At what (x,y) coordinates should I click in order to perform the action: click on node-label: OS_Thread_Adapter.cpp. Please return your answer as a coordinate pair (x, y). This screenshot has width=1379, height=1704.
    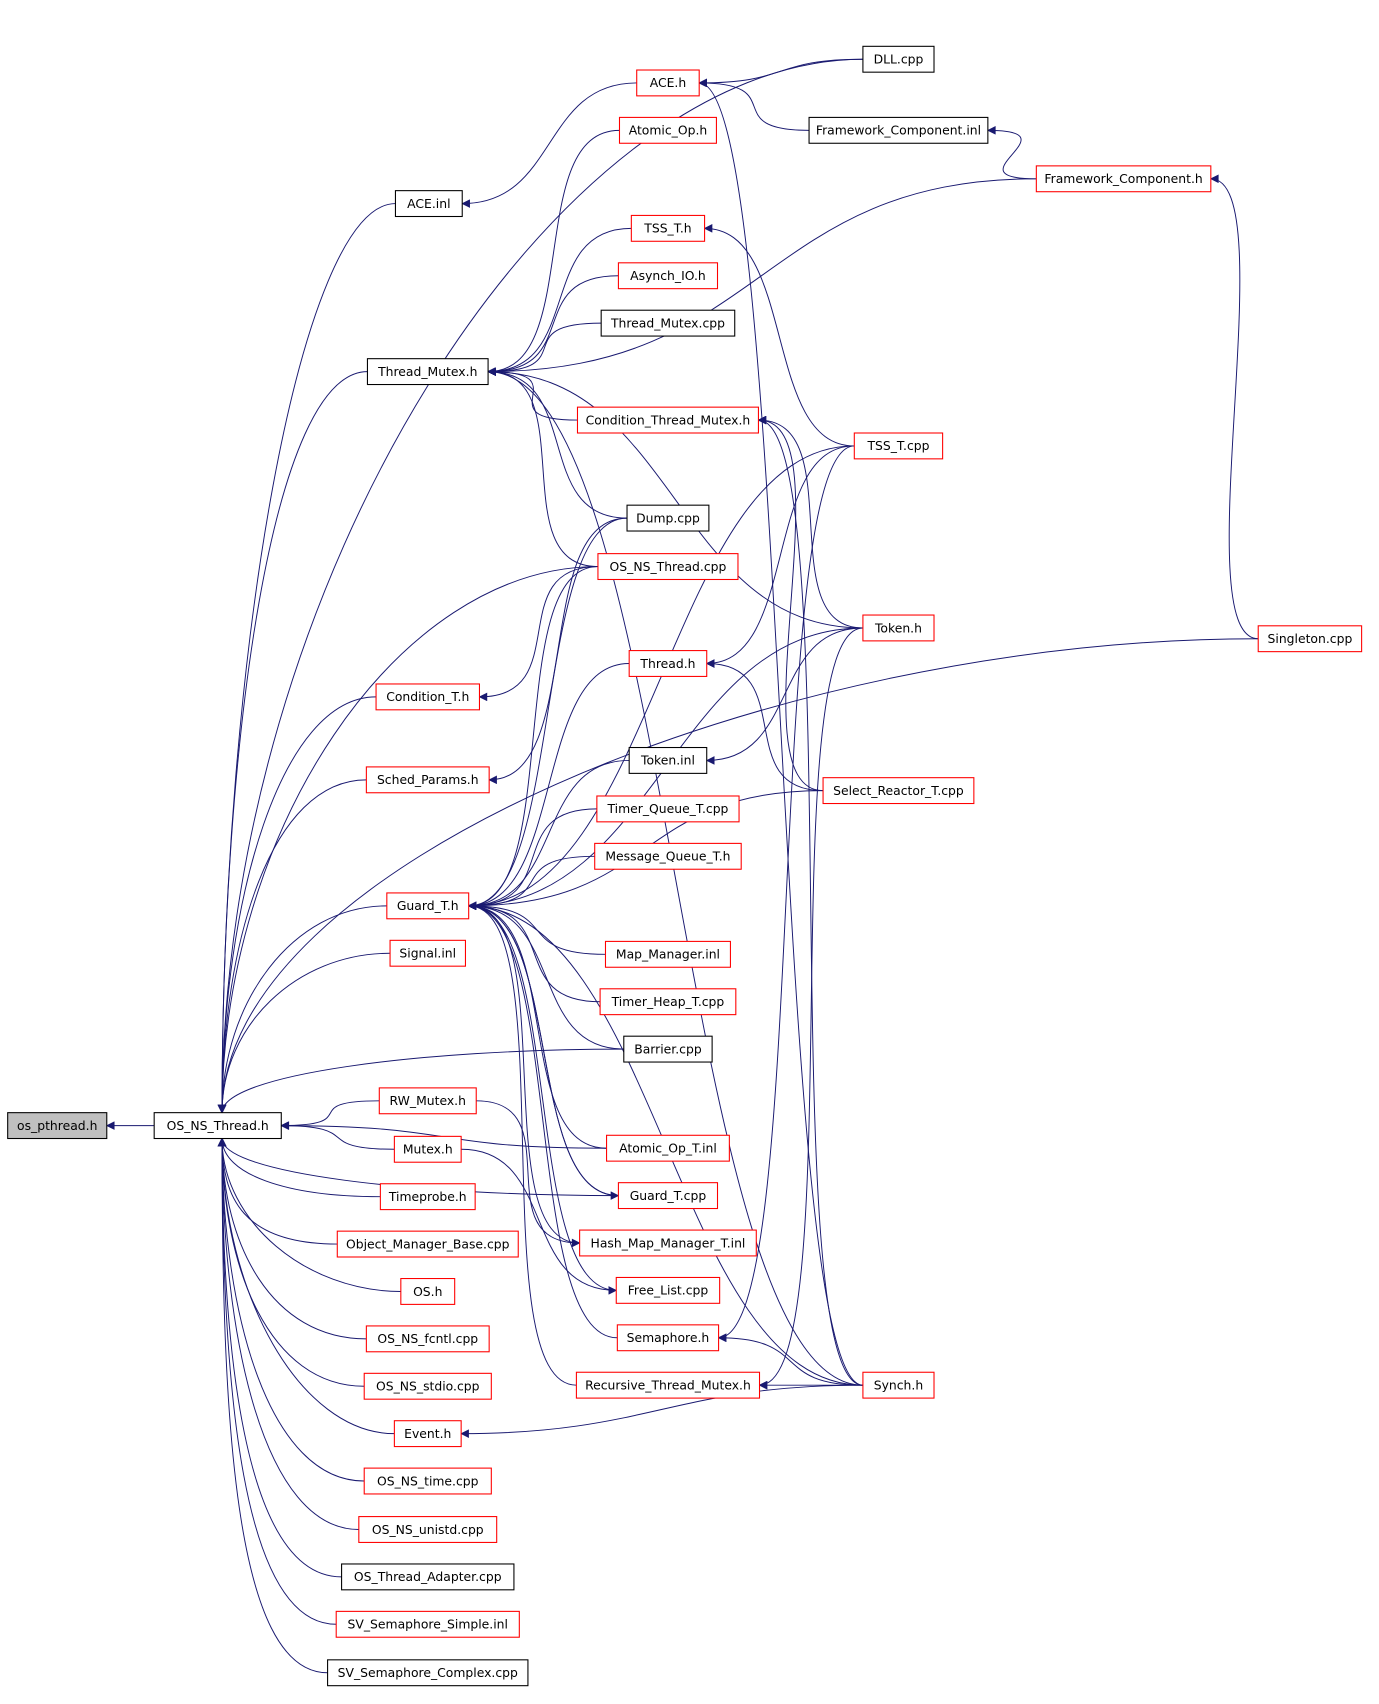
    Looking at the image, I should click on (428, 1577).